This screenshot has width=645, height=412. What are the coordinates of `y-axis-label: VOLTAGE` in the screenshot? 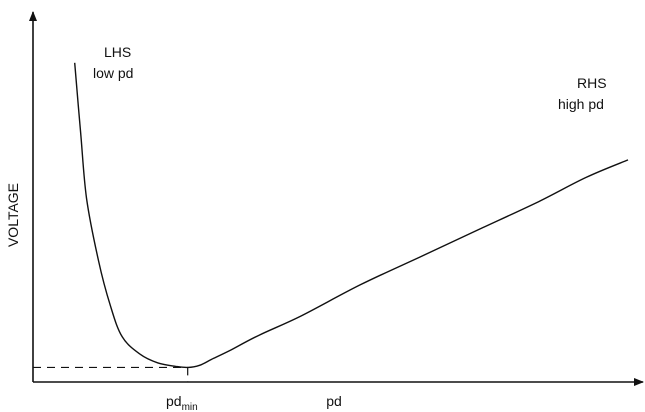 It's located at (13, 215).